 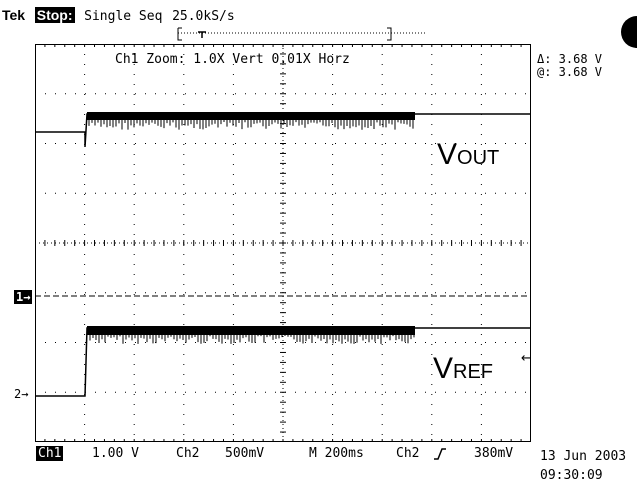 I want to click on ch1-badge-label: Ch1, so click(x=49, y=453).